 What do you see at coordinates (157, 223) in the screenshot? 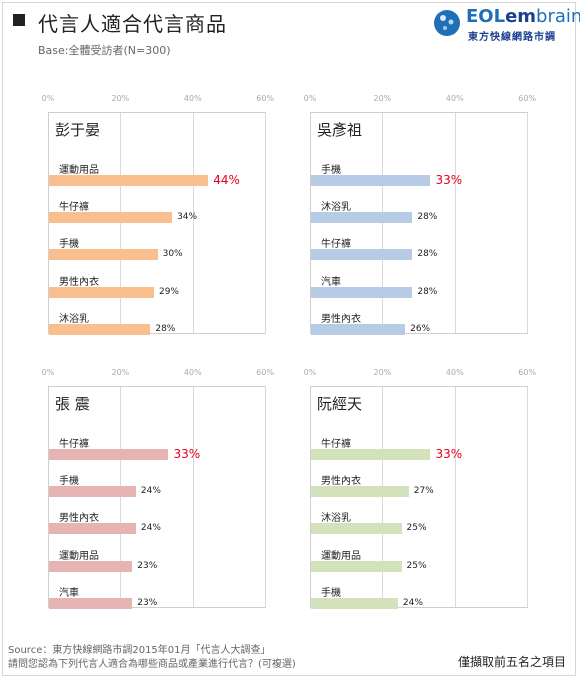
I see `plot-area: 彭于晏運動用品 44% 牛仔褲 34% 手機 30% 男性內衣 29% 沐浴乳 28%` at bounding box center [157, 223].